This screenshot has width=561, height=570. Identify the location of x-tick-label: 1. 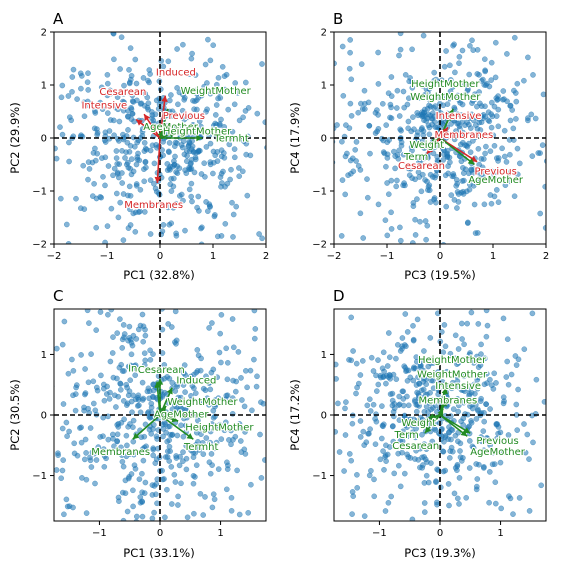
(213, 256).